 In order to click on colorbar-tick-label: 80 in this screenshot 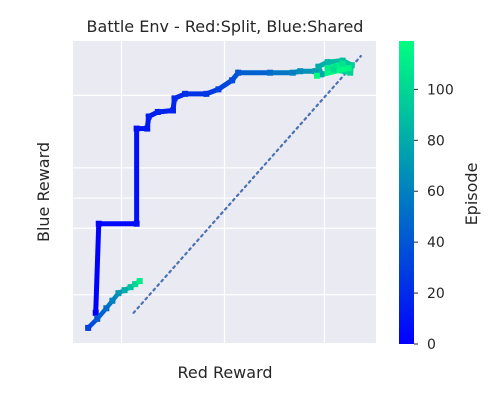, I will do `click(436, 141)`.